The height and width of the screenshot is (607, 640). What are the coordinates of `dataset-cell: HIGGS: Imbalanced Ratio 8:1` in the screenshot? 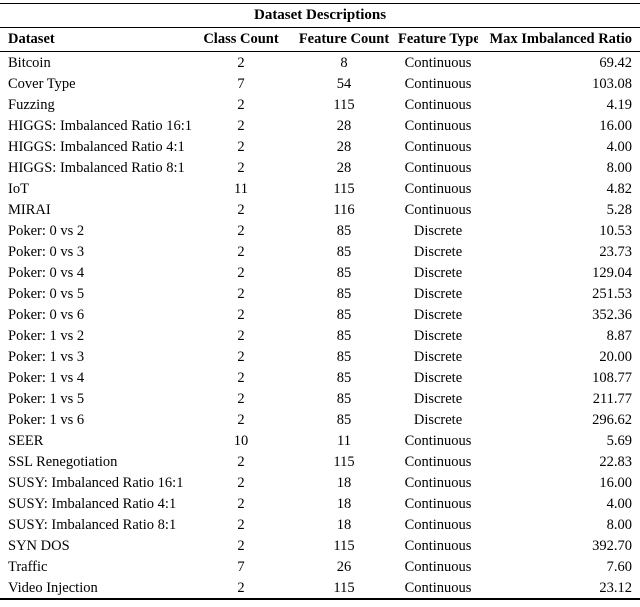 It's located at (96, 167).